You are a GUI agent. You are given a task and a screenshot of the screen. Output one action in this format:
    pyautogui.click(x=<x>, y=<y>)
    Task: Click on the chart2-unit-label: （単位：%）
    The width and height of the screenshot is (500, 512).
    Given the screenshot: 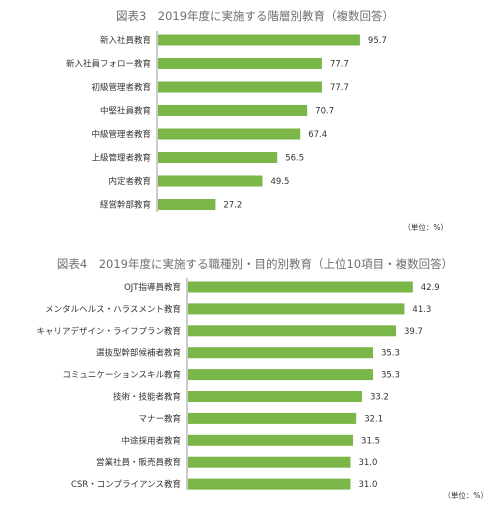 What is the action you would take?
    pyautogui.click(x=465, y=495)
    